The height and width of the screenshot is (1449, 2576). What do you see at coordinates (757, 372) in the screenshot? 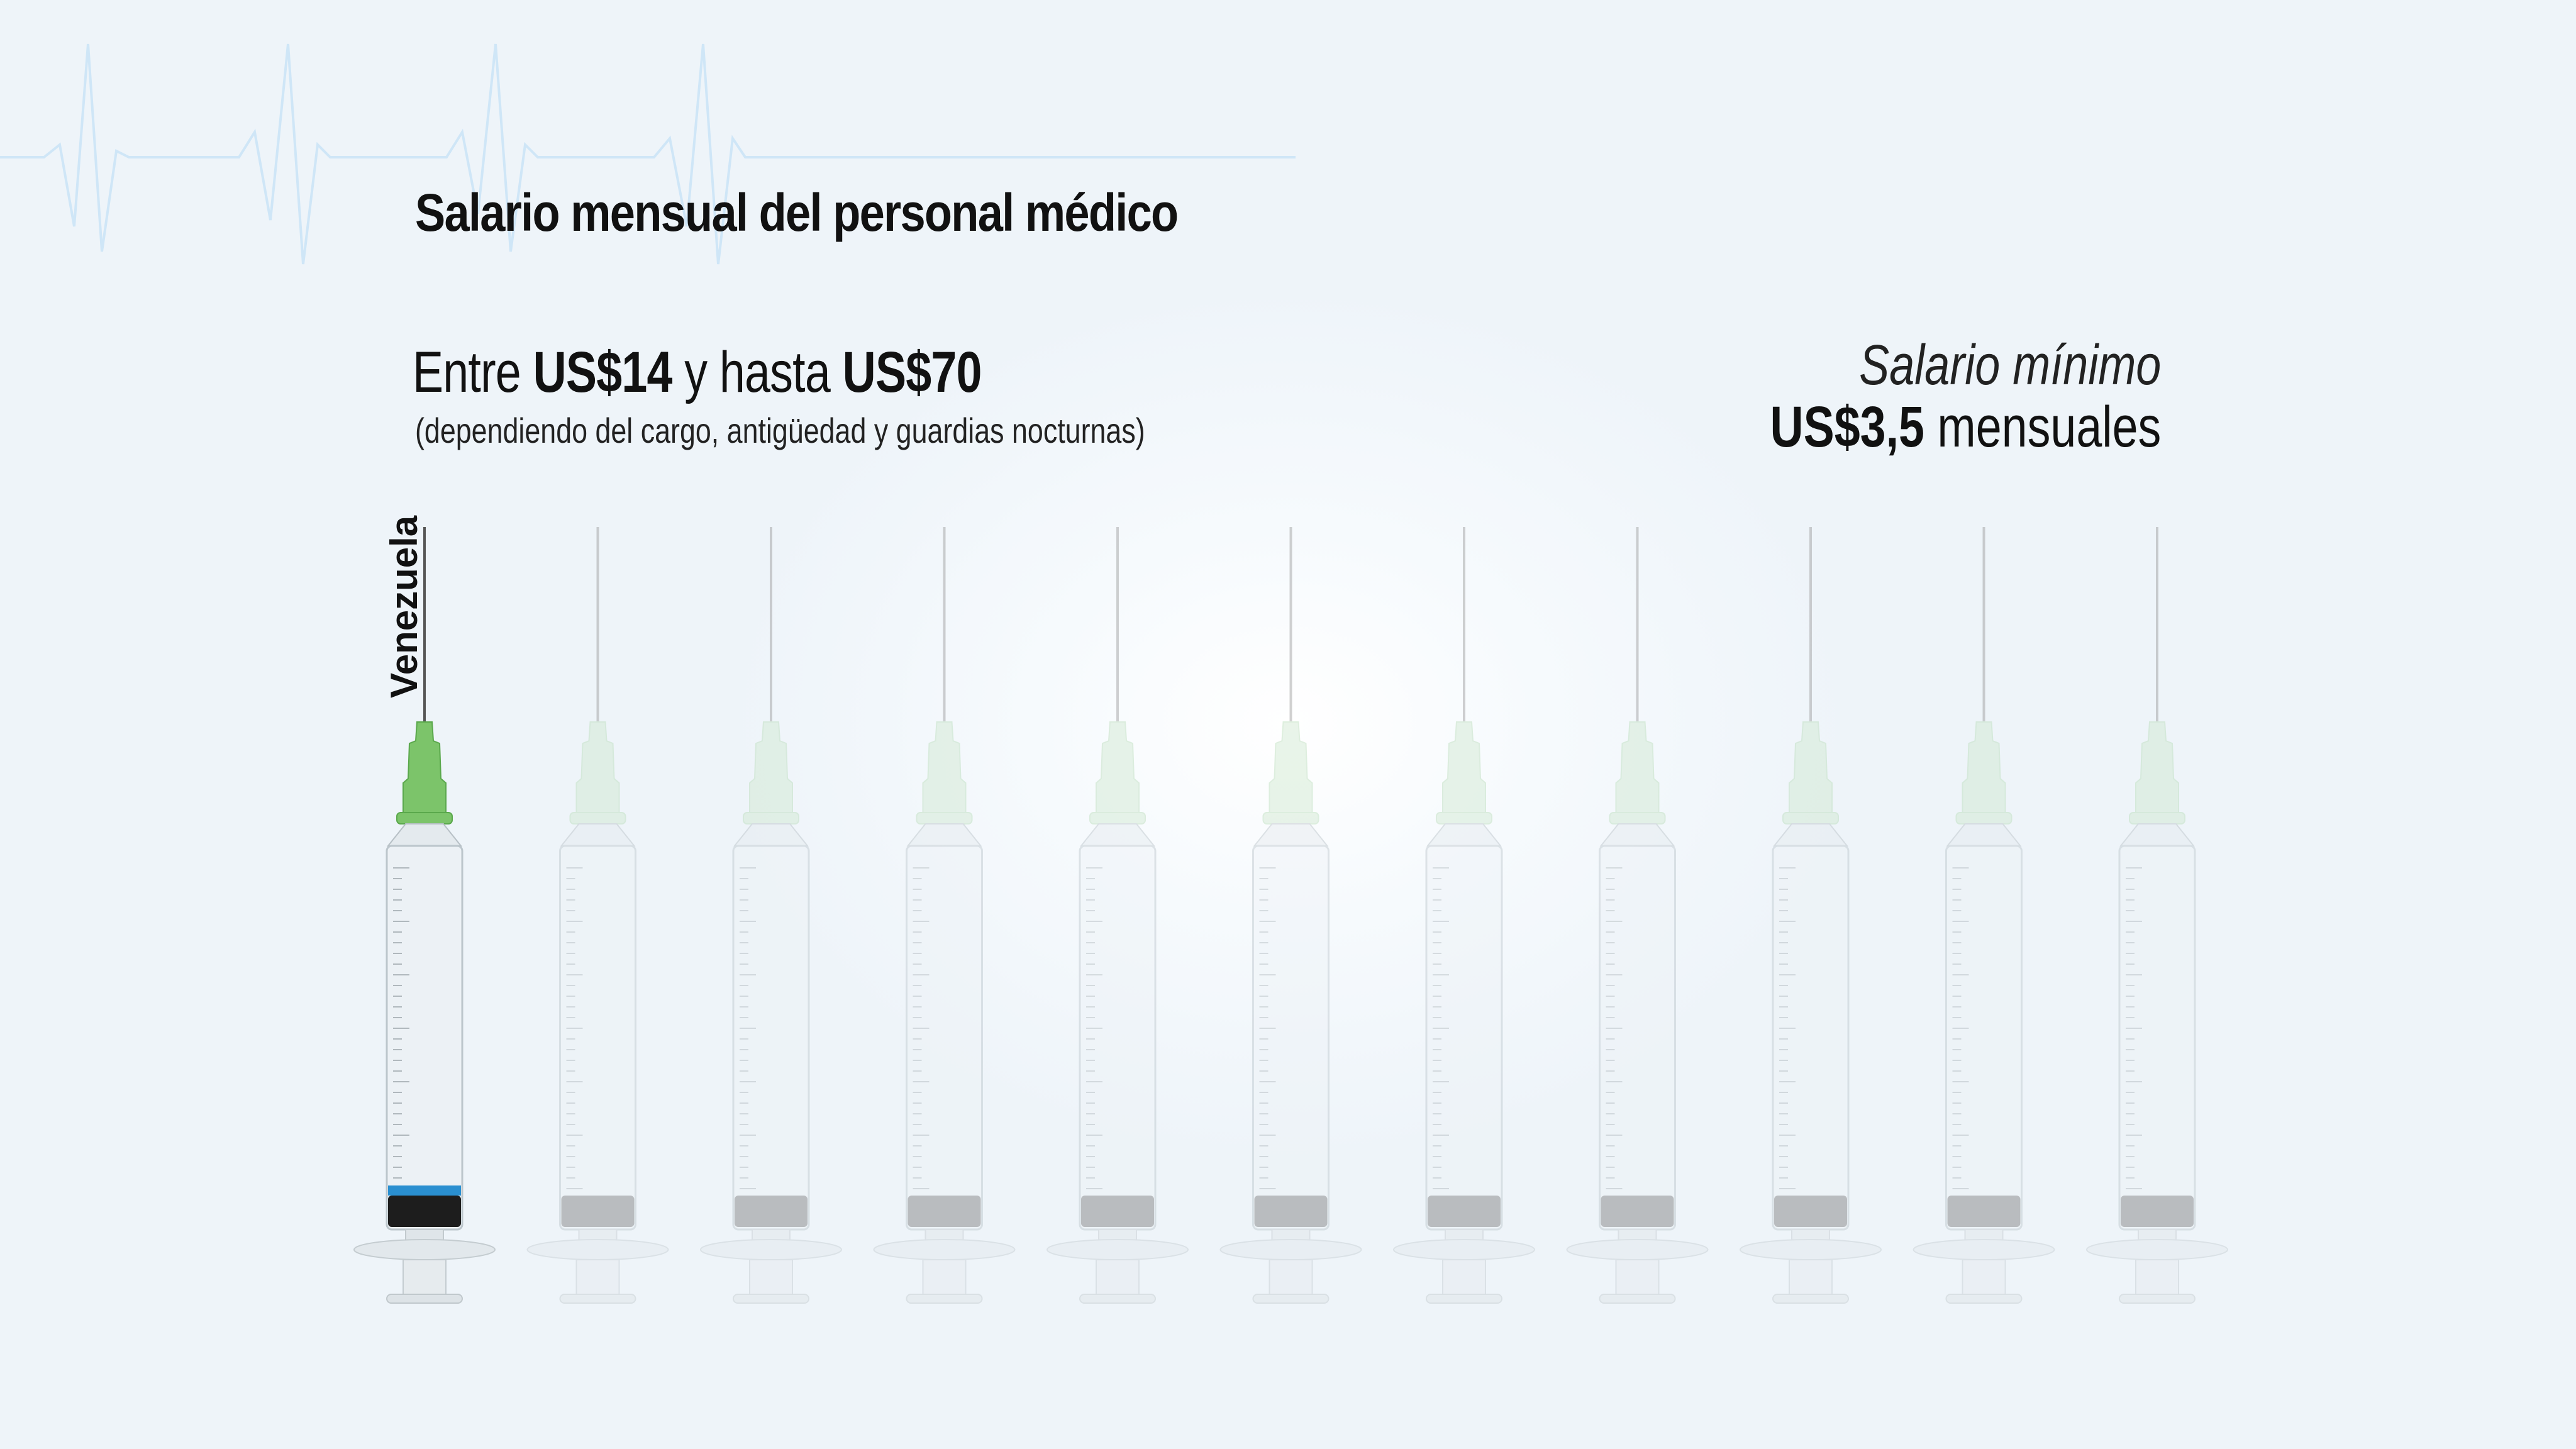
I see `range-middle: y hasta` at bounding box center [757, 372].